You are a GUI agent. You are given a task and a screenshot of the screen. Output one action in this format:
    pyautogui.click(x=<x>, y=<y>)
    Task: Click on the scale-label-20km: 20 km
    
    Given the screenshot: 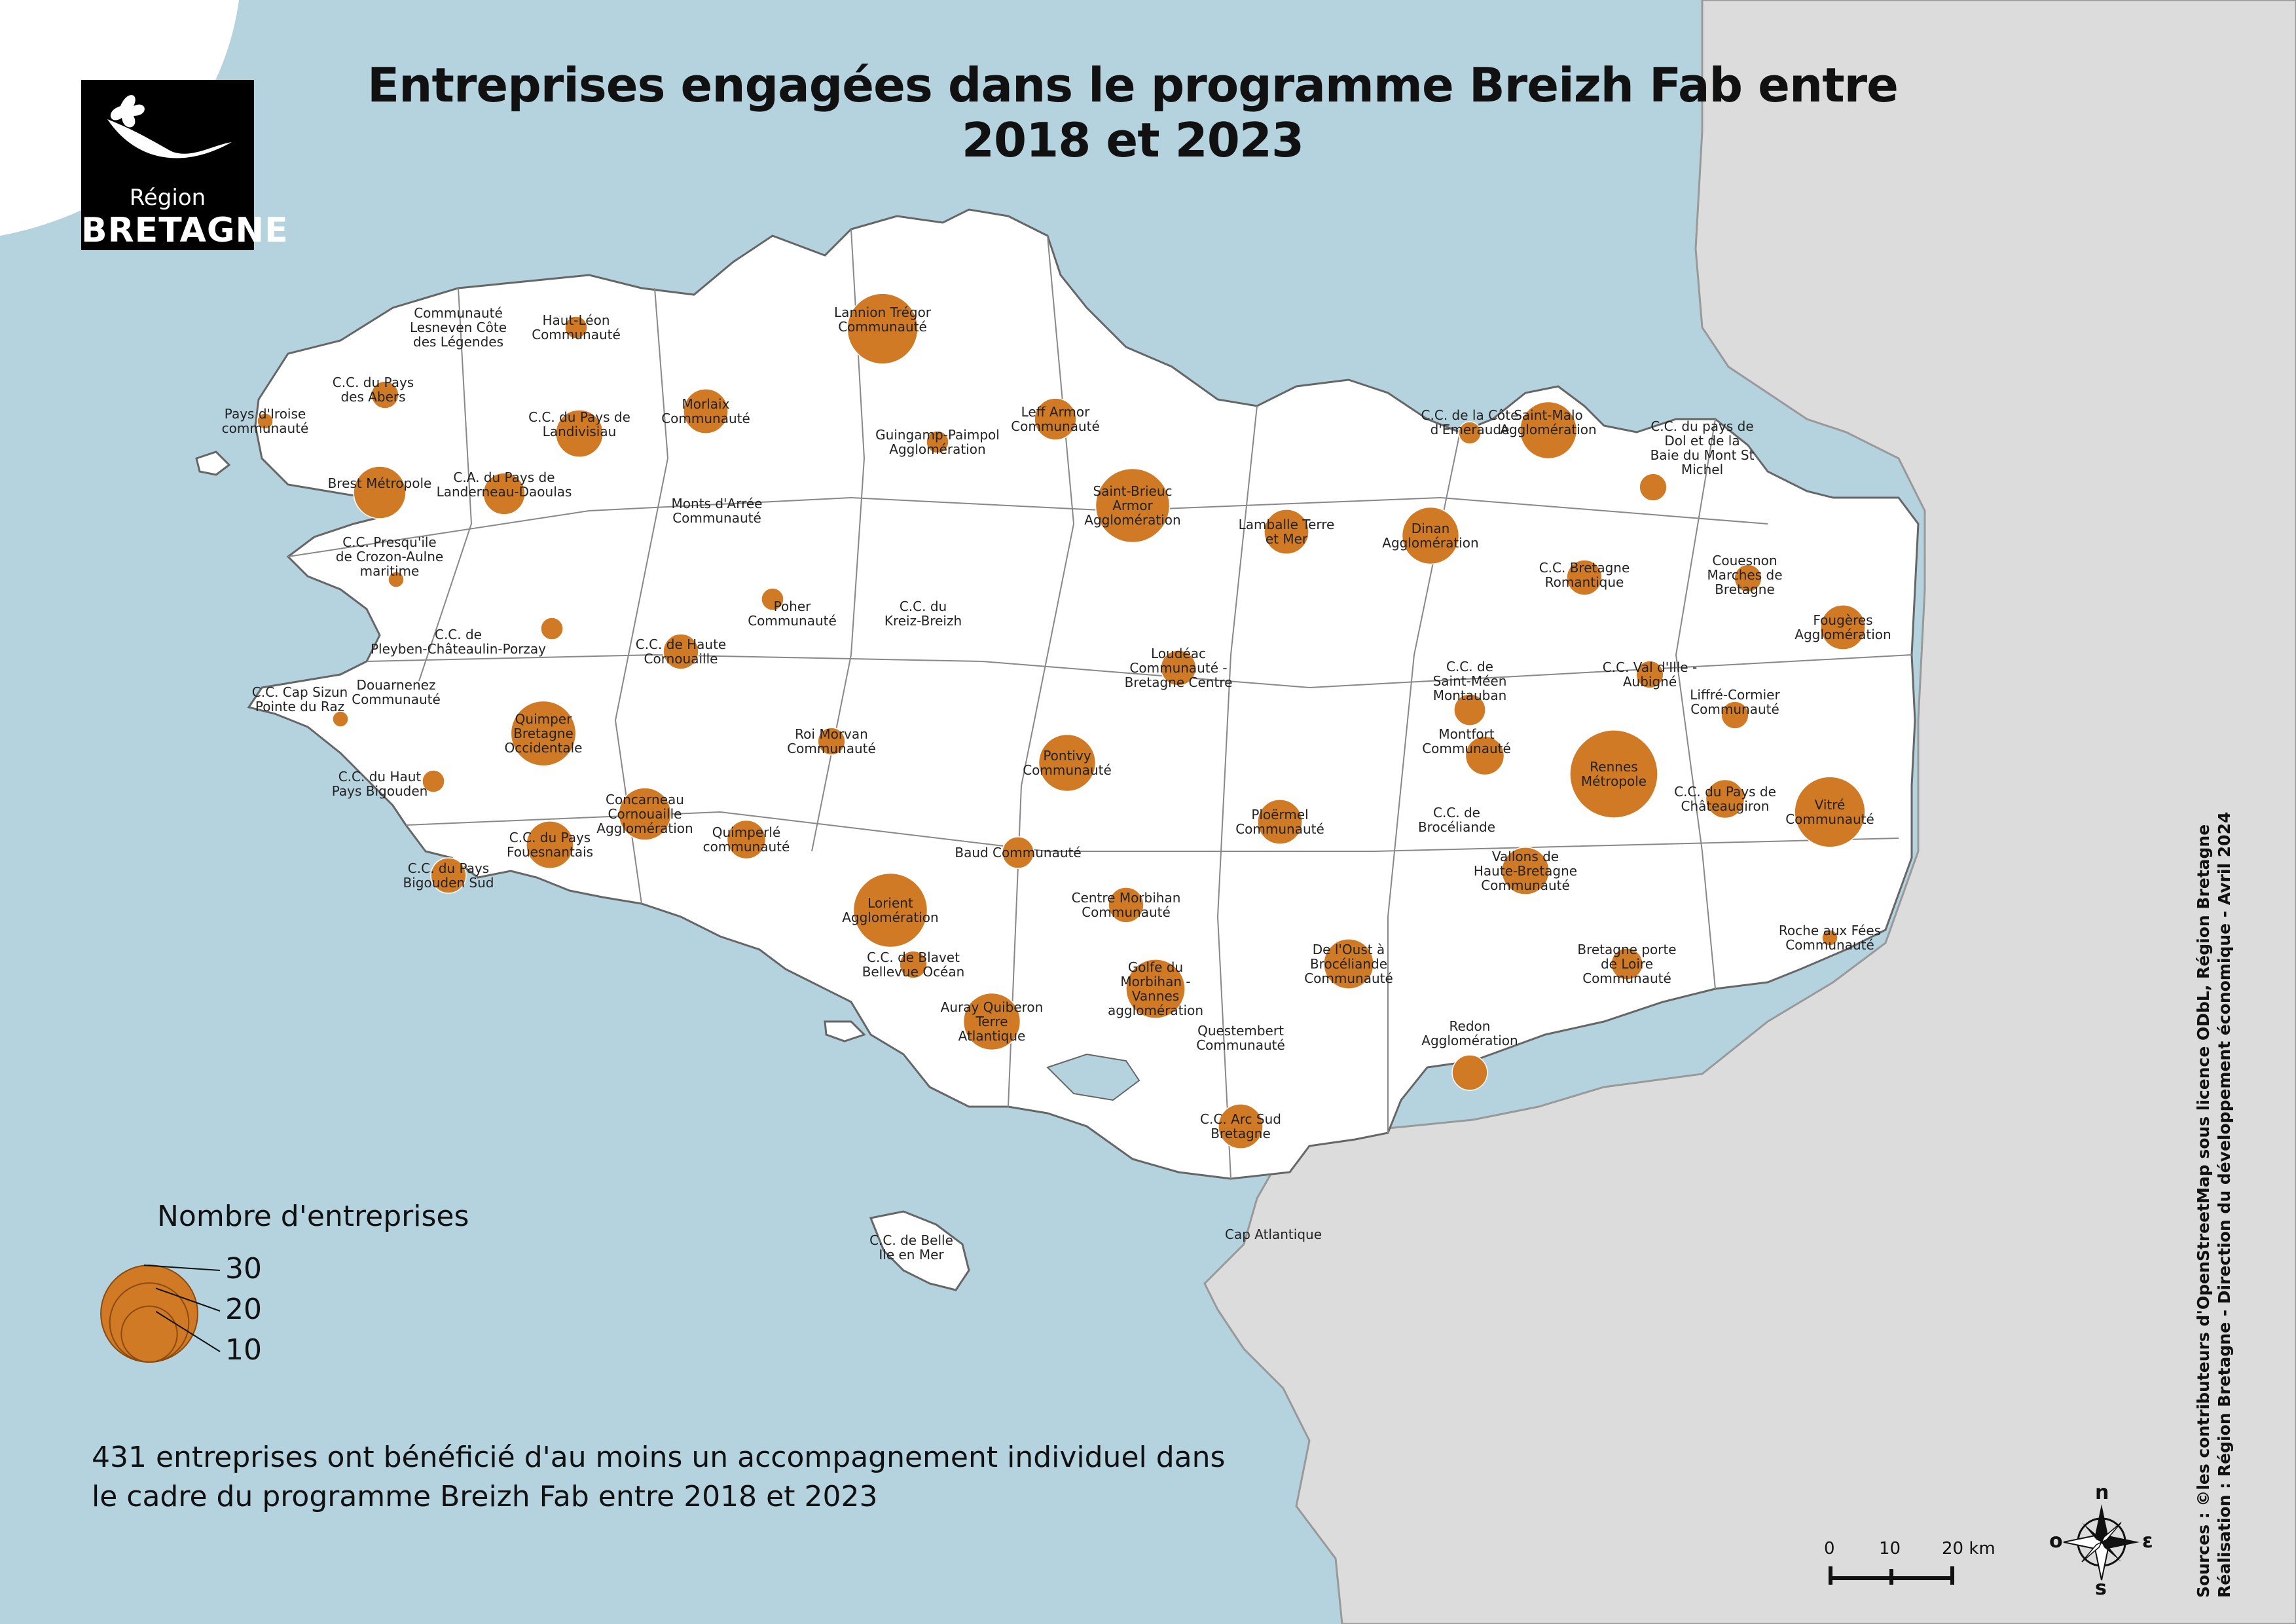 What is the action you would take?
    pyautogui.click(x=1968, y=1549)
    